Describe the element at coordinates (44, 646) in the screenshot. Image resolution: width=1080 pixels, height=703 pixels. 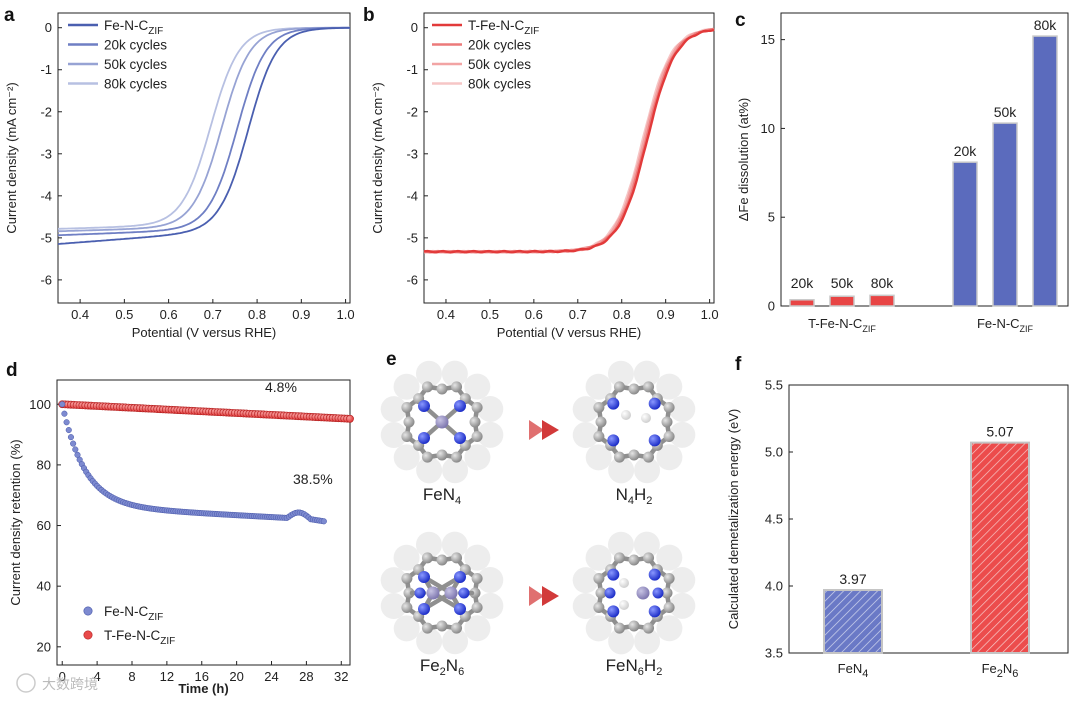
I see `panel-d-ytick-label-0: 20` at that location.